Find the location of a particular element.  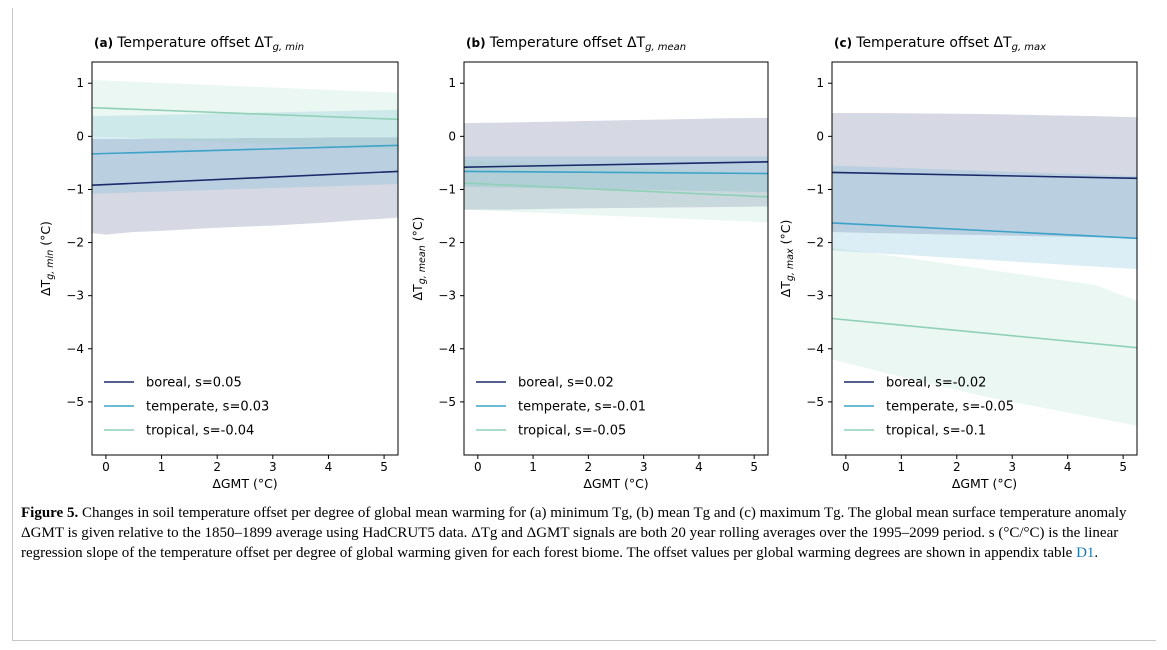

chart-title: (c) Temperature offset ΔTg, max is located at coordinates (940, 44).